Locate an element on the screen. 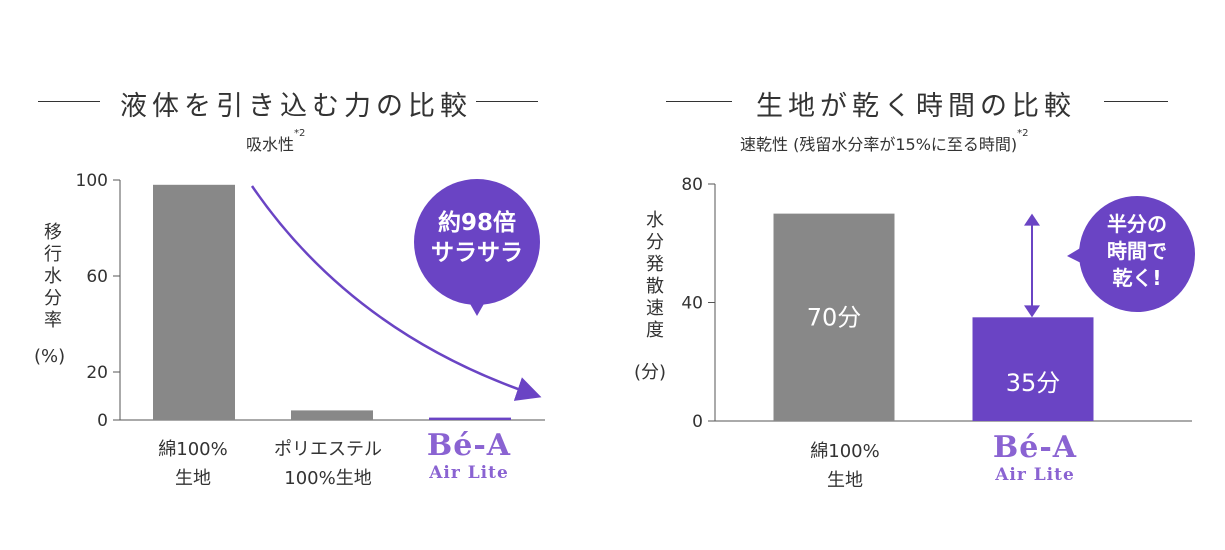 The height and width of the screenshot is (550, 1225). y-tick-label: 60 is located at coordinates (97, 277).